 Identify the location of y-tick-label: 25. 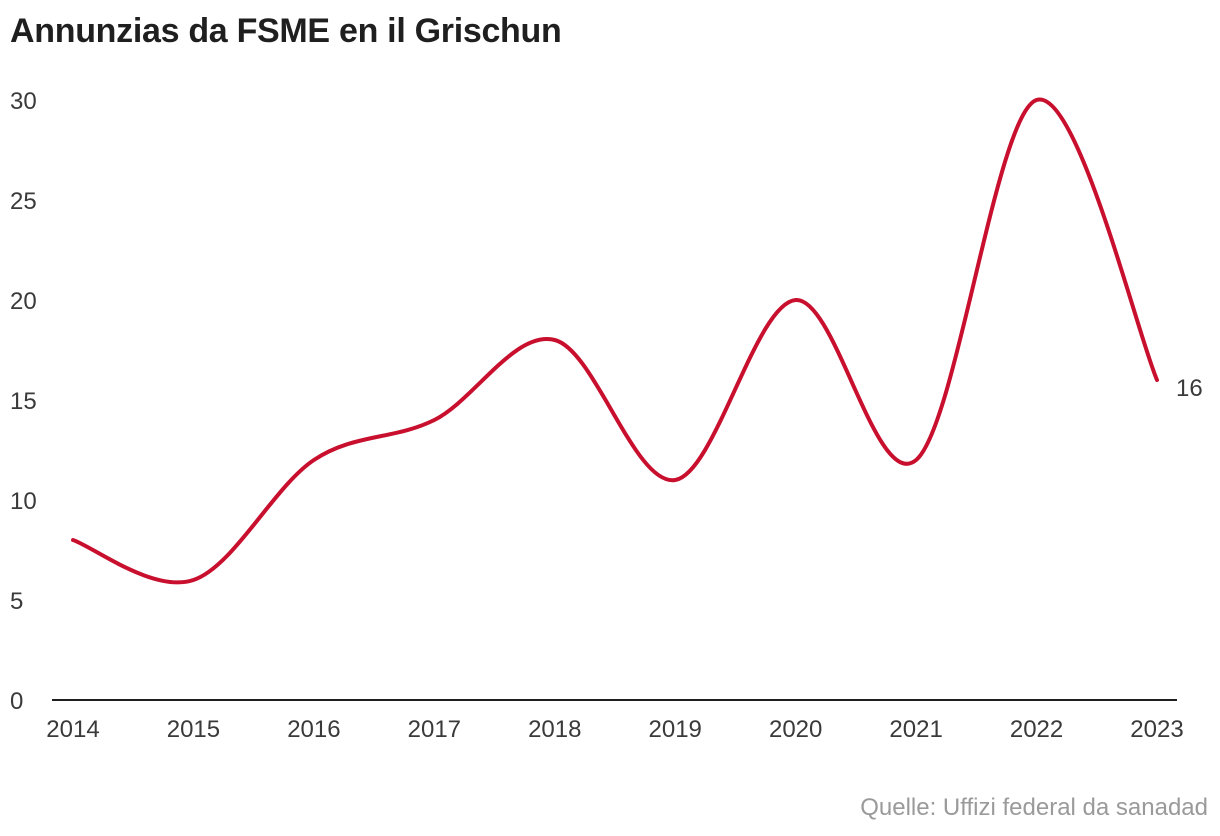
(23, 201).